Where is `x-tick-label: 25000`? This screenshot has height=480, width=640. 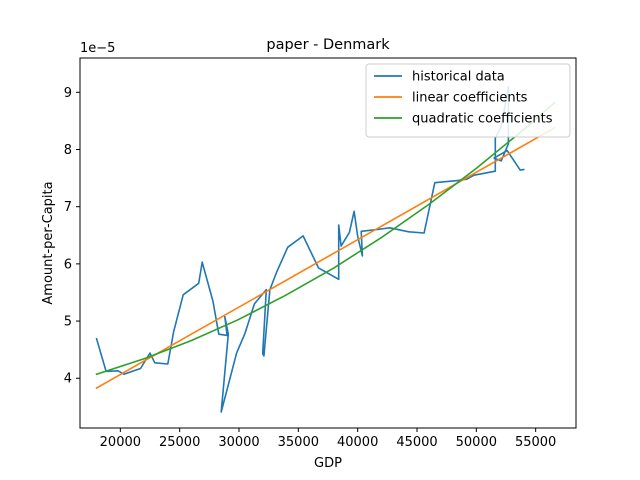
x-tick-label: 25000 is located at coordinates (179, 442).